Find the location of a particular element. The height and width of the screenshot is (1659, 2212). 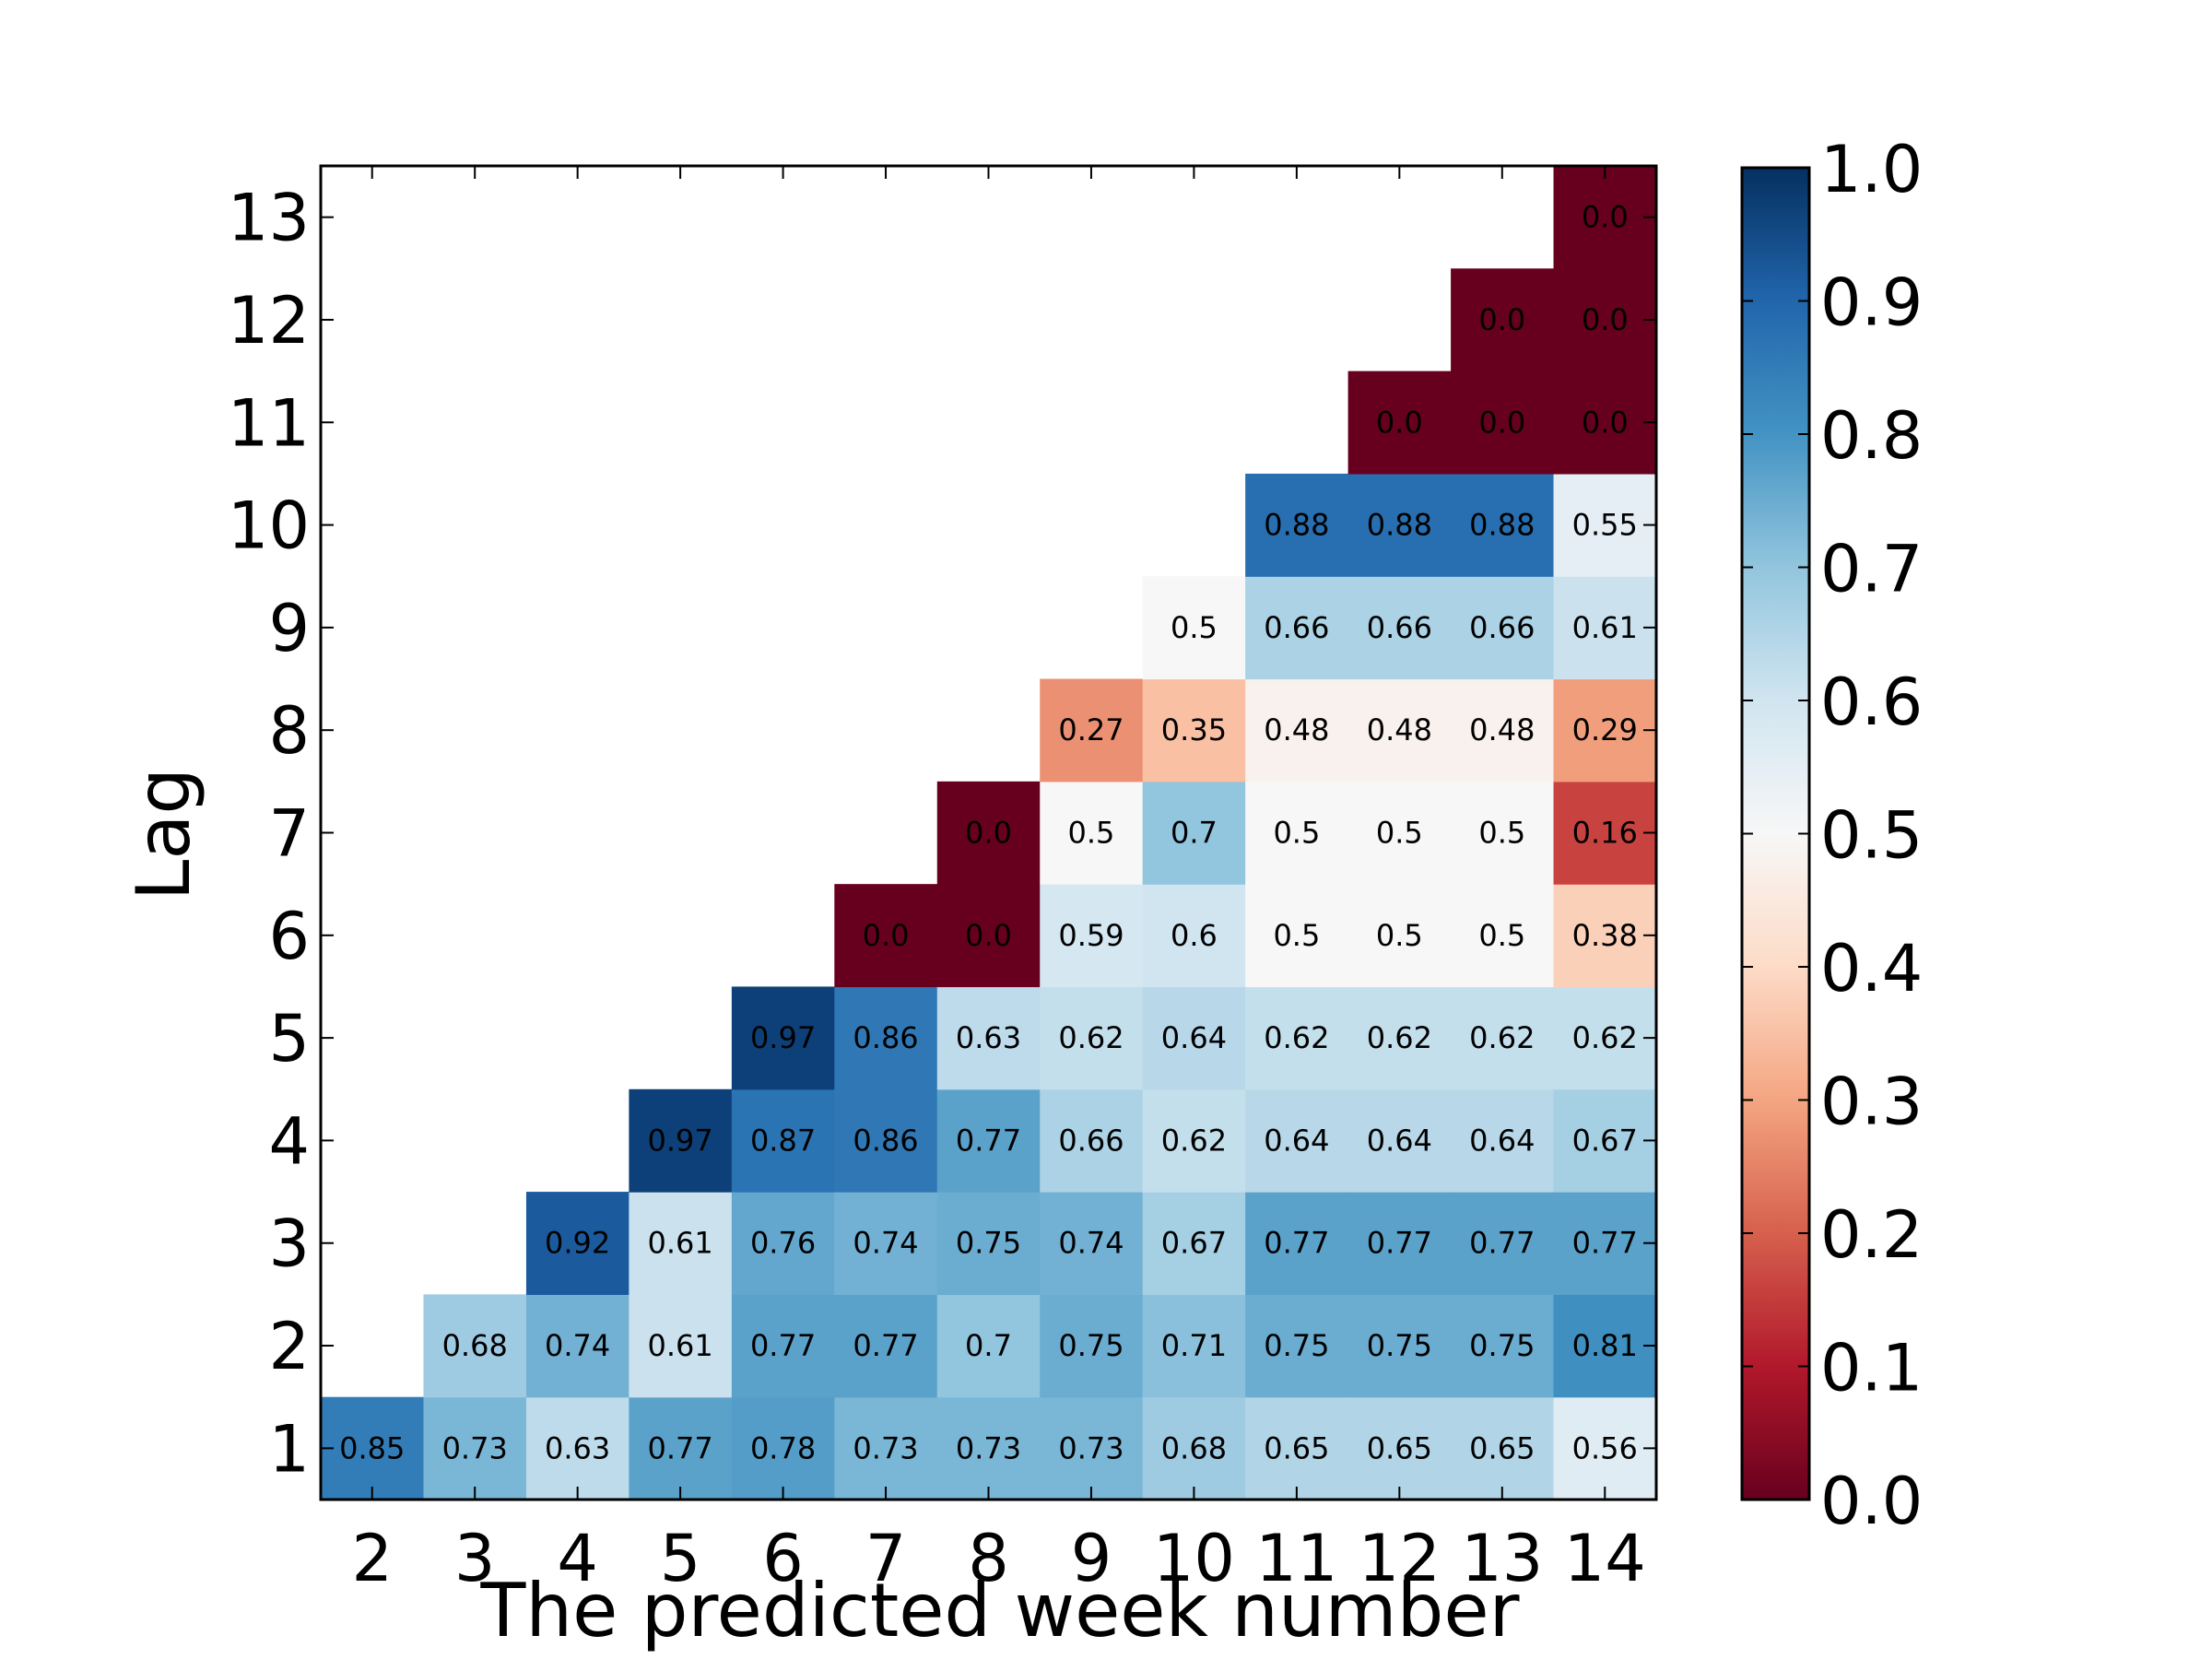

cell-value-label: 0.65 is located at coordinates (1399, 1447).